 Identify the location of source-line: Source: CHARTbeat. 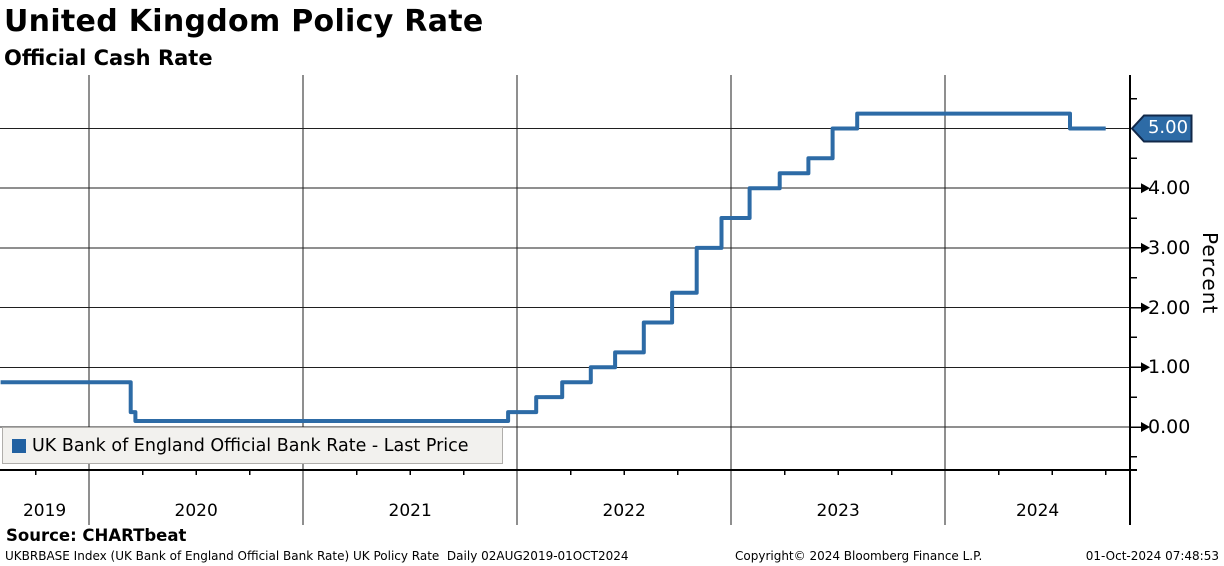
(96, 535).